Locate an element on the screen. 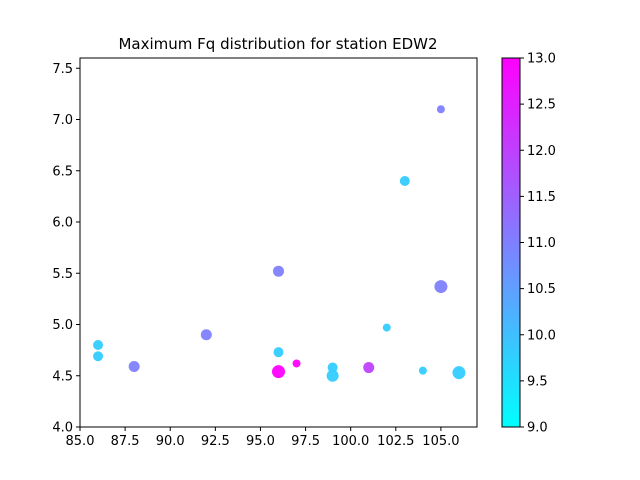 The image size is (640, 480). colorbar-tick-label: 10.5 is located at coordinates (541, 289).